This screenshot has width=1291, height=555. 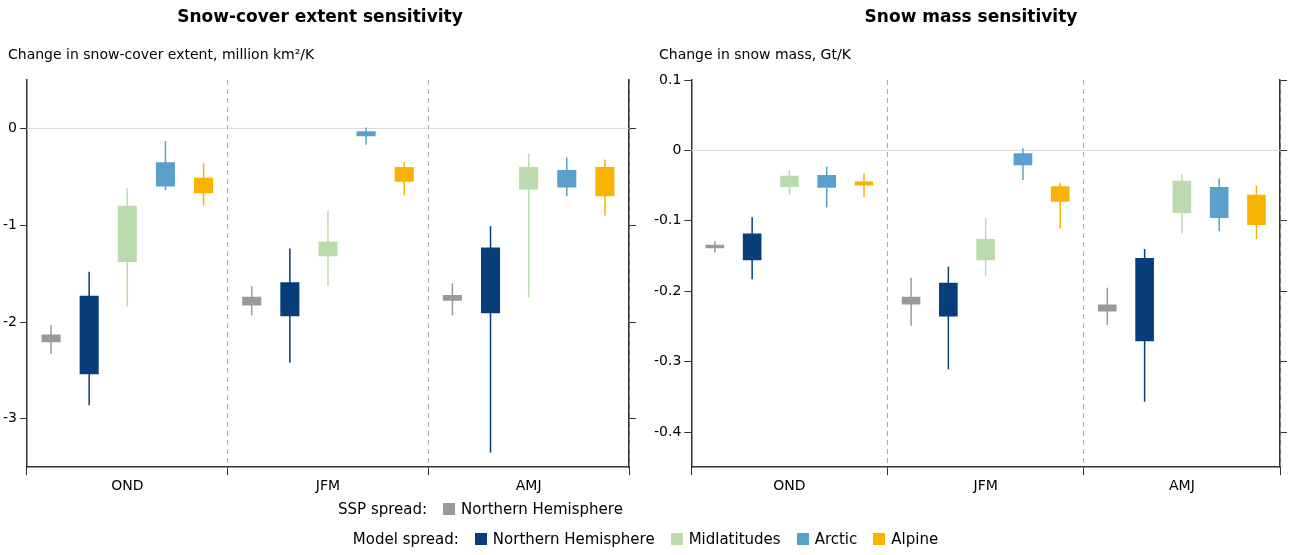 I want to click on y-tick-label: -0.3, so click(x=667, y=360).